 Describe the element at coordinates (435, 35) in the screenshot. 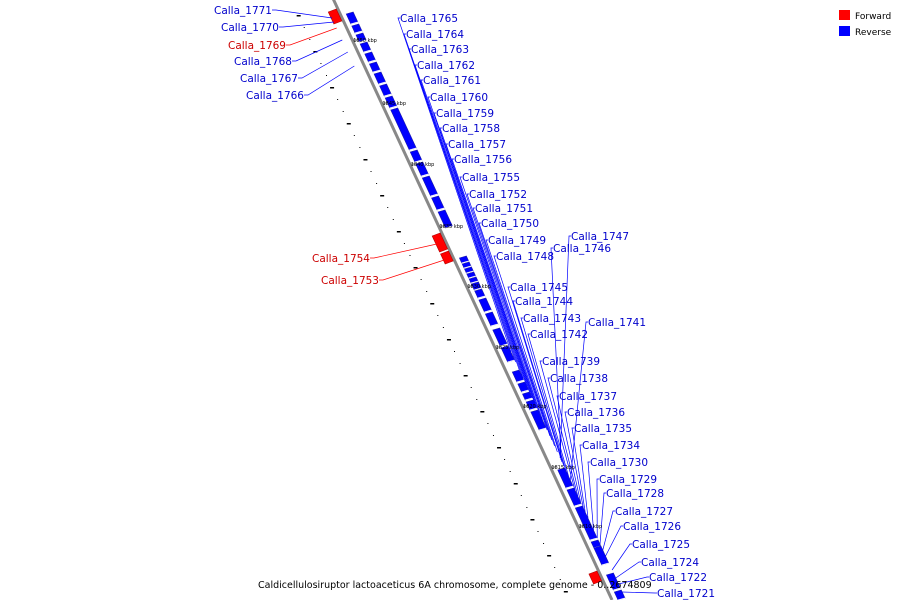

I see `gene-label: Calla_1764` at that location.